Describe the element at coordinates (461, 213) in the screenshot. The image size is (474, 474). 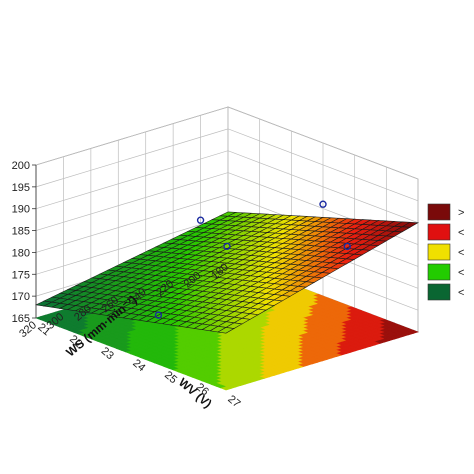
I see `legend-label: >` at that location.